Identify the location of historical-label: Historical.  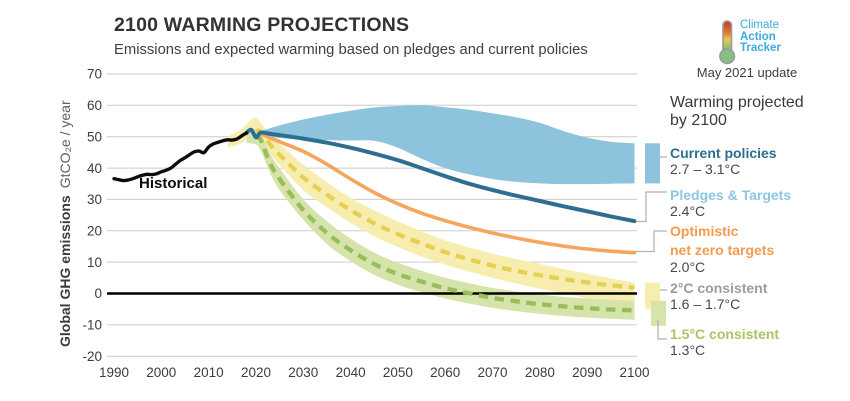
(173, 183).